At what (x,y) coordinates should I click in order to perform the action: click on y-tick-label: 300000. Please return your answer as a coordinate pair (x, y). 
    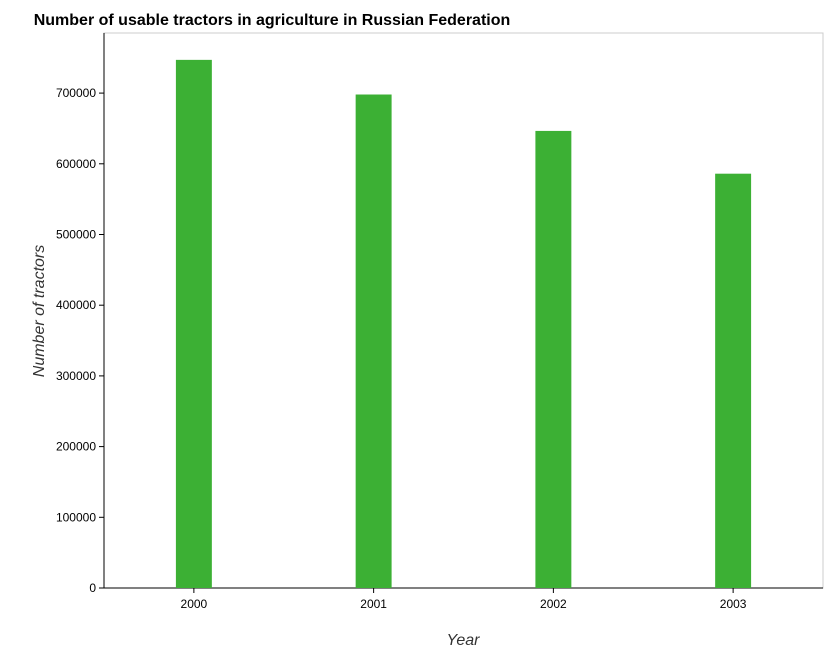
    Looking at the image, I should click on (76, 376).